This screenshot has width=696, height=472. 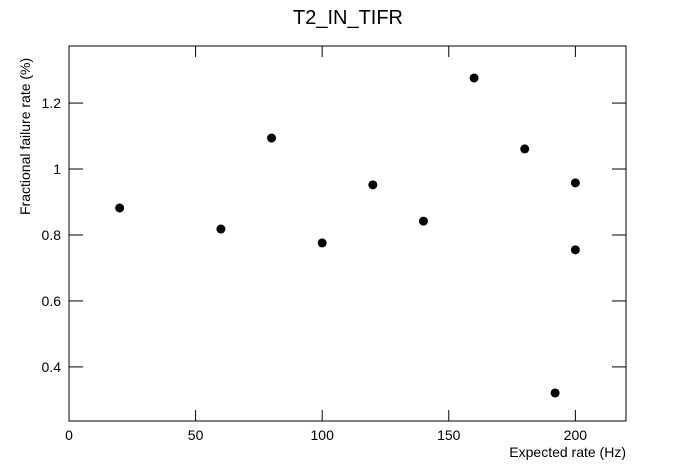 I want to click on x-tick-label: 200, so click(x=576, y=435).